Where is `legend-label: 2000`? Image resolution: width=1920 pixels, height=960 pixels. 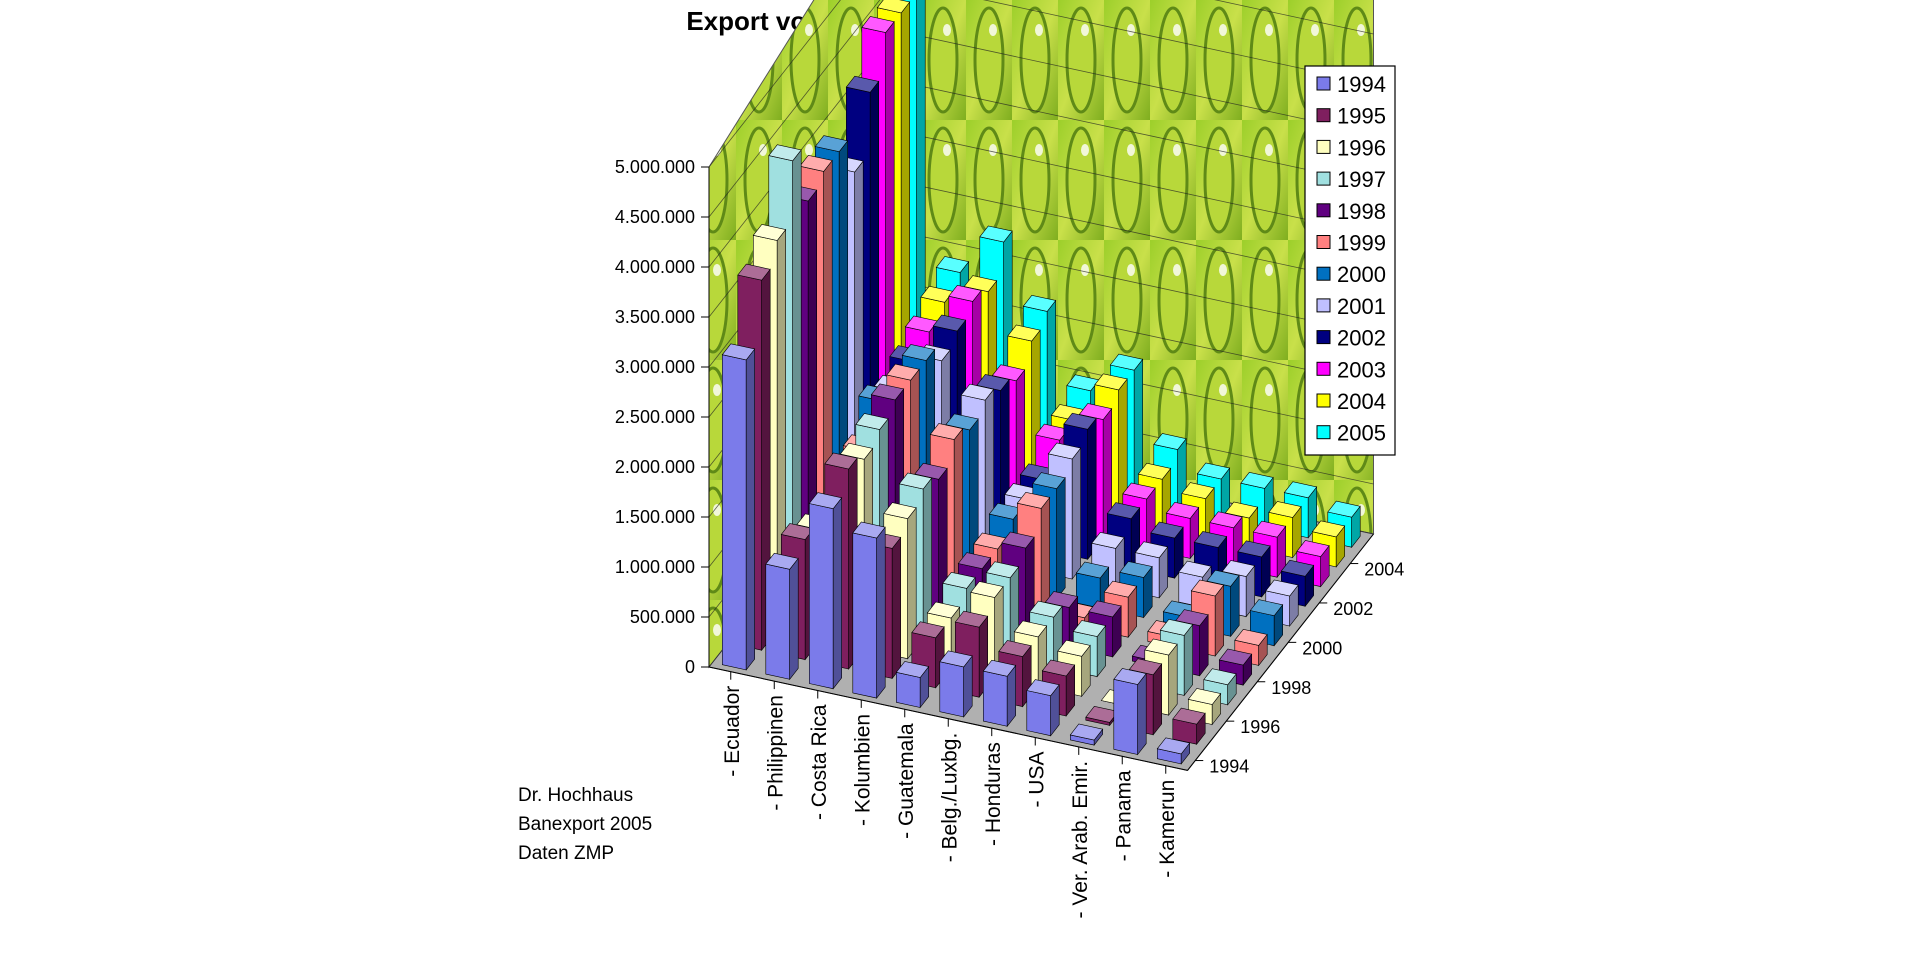 legend-label: 2000 is located at coordinates (1361, 274).